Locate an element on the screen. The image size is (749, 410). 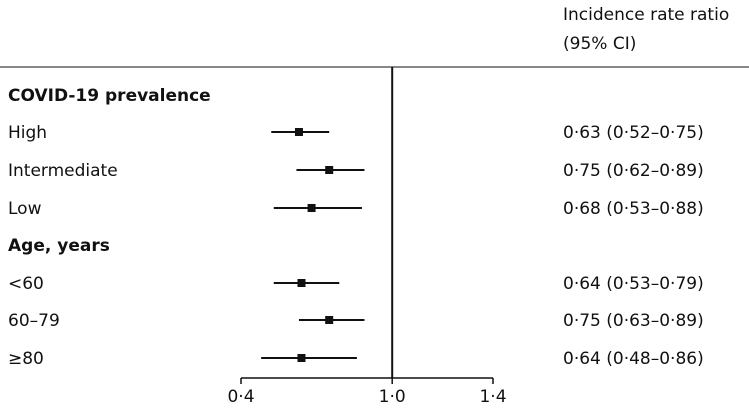
ci-text: 0·63 (0·52–0·75) is located at coordinates (633, 133).